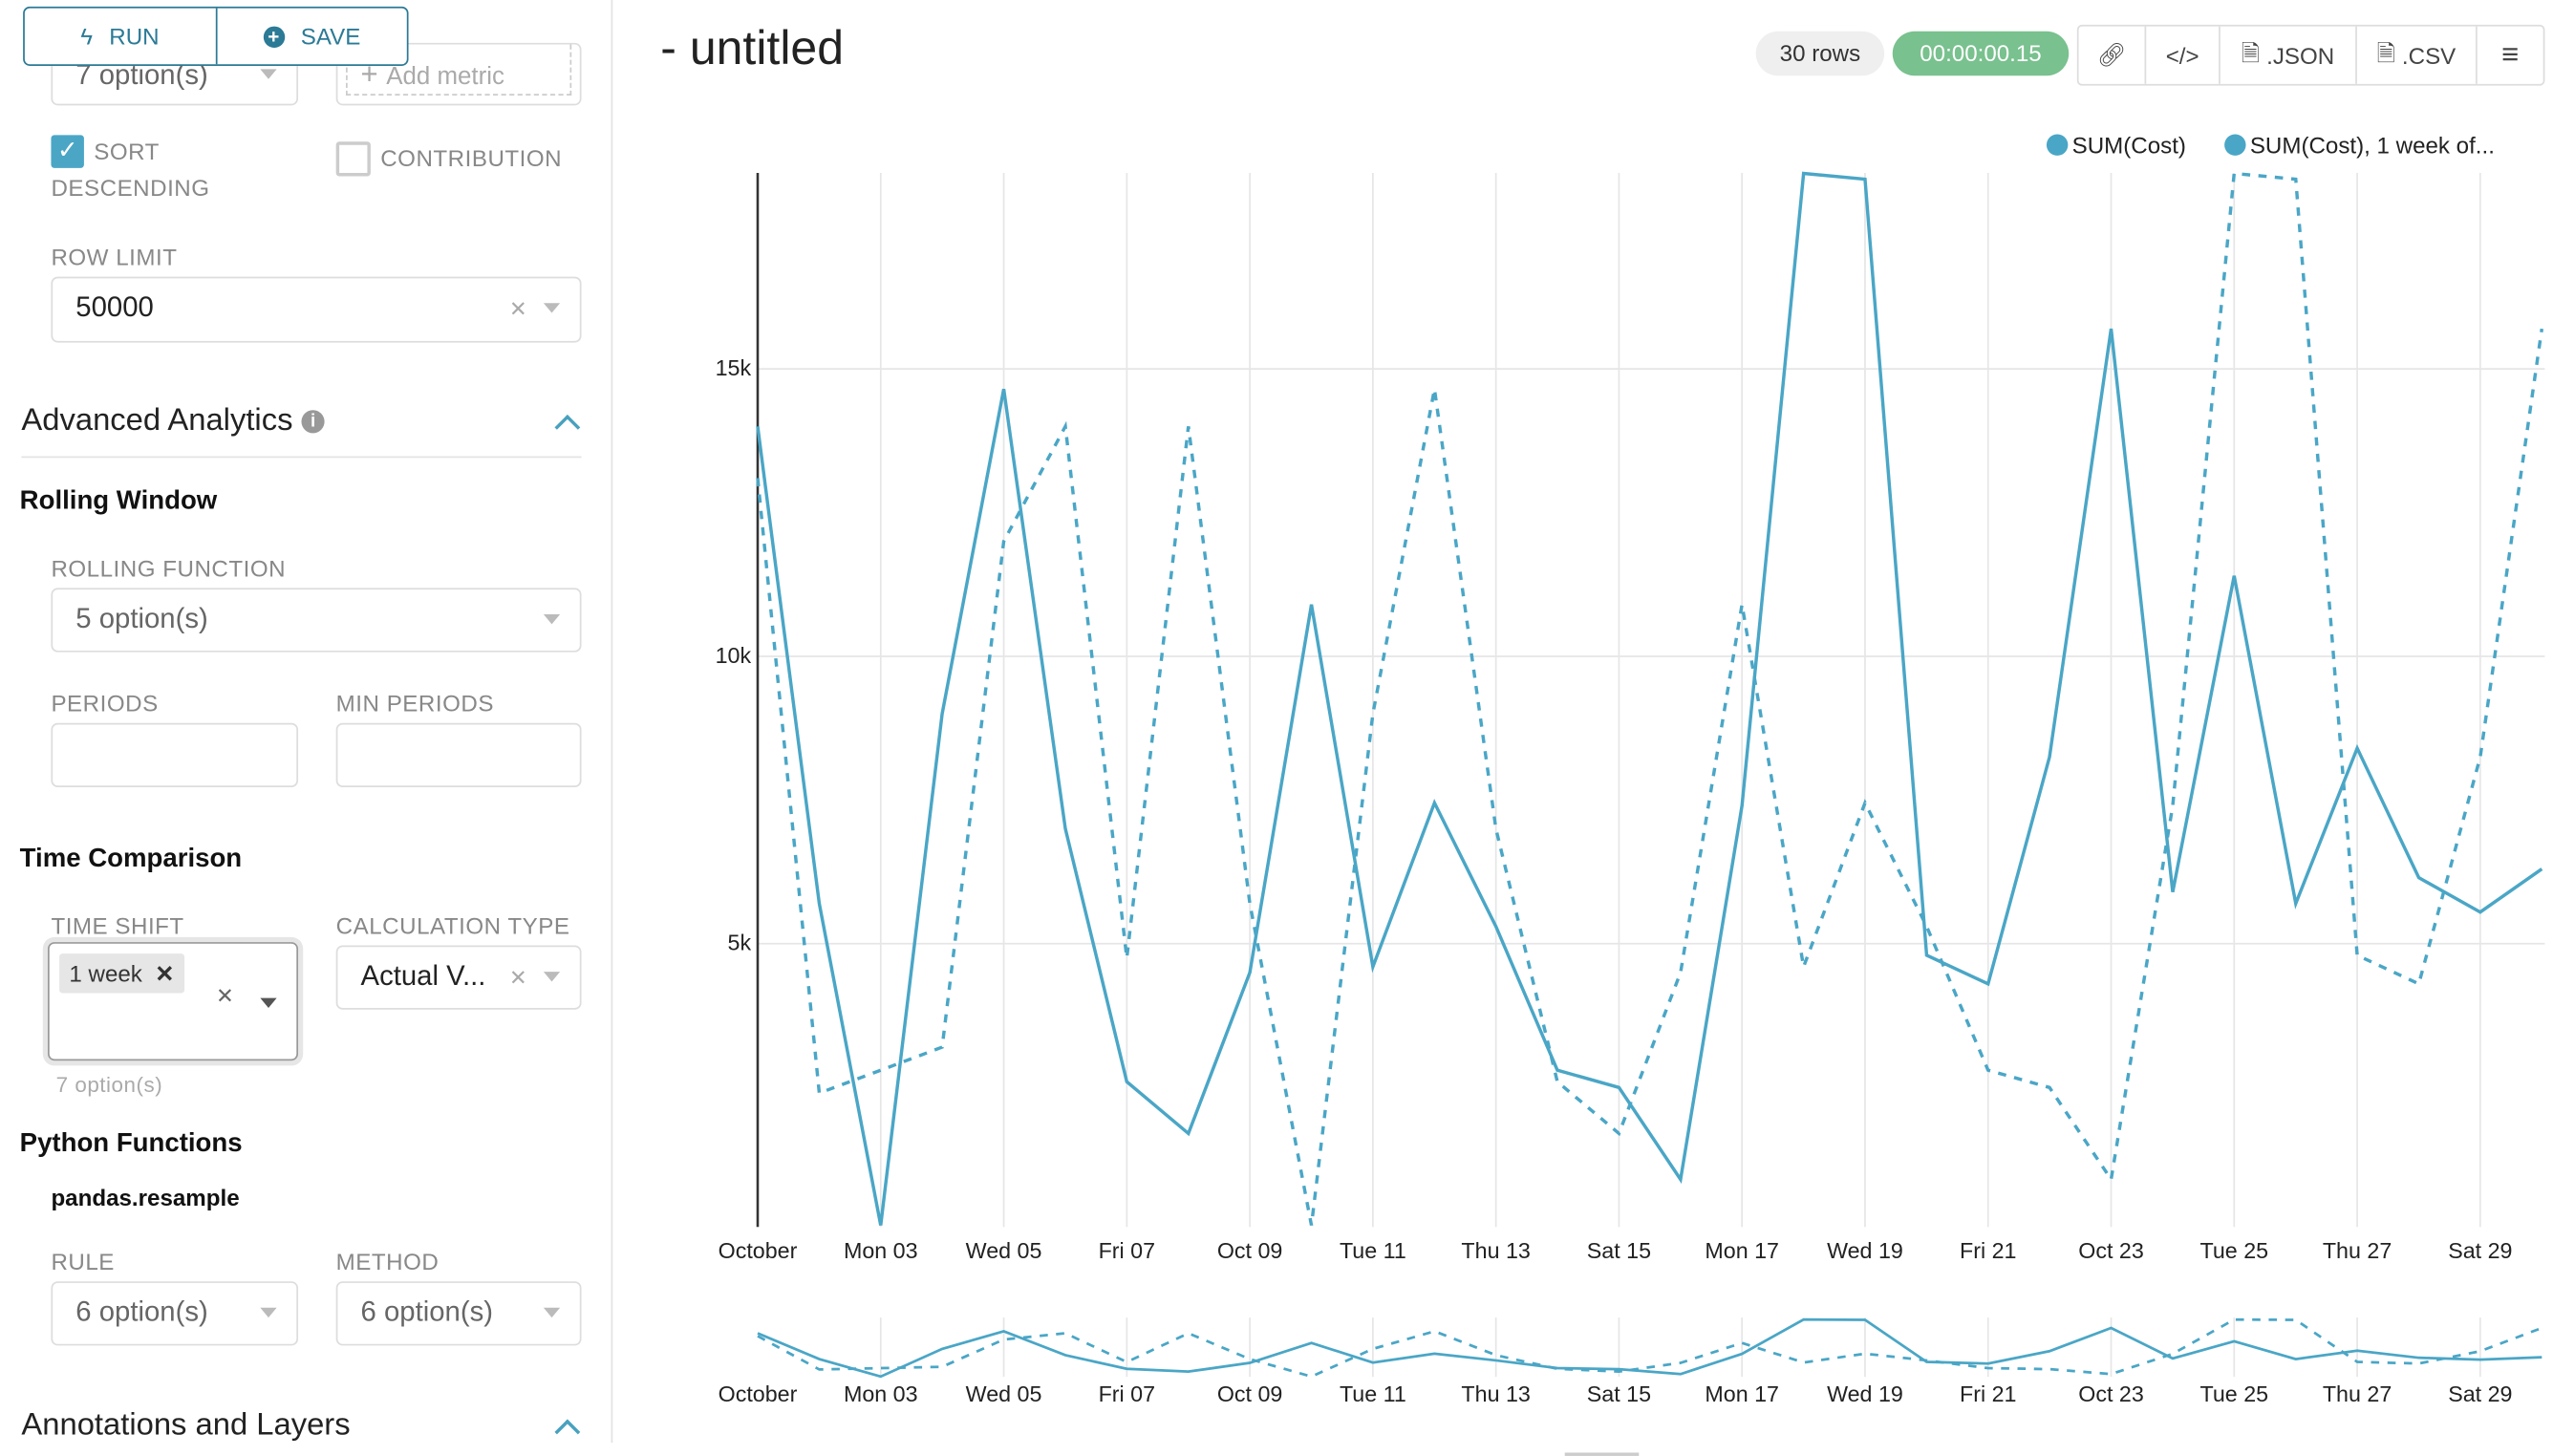 This screenshot has width=2553, height=1456. Describe the element at coordinates (2480, 1250) in the screenshot. I see `x-tick-label: Sat 29` at that location.